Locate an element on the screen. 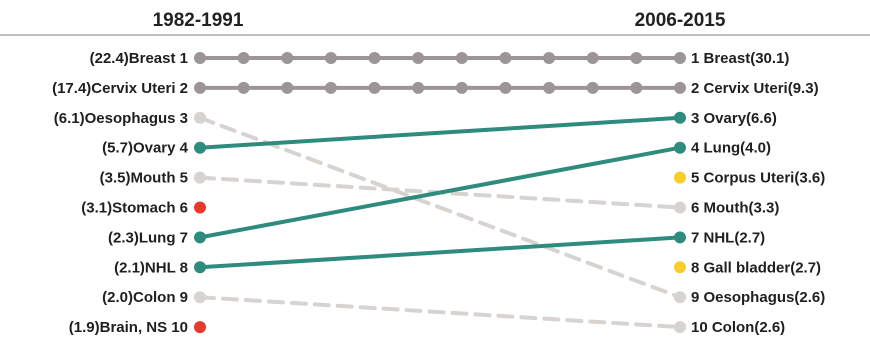 This screenshot has width=870, height=344. left-label-brain-ns: (1.9)Brain, NS 10 is located at coordinates (128, 327).